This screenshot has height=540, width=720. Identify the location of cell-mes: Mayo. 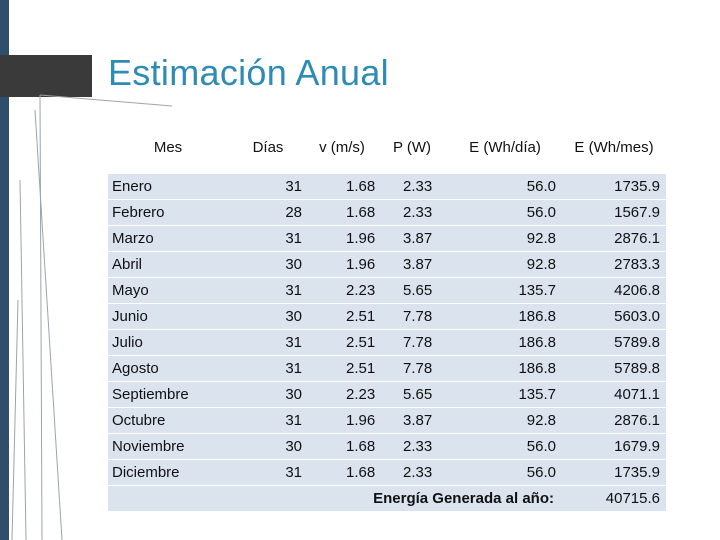
(168, 290).